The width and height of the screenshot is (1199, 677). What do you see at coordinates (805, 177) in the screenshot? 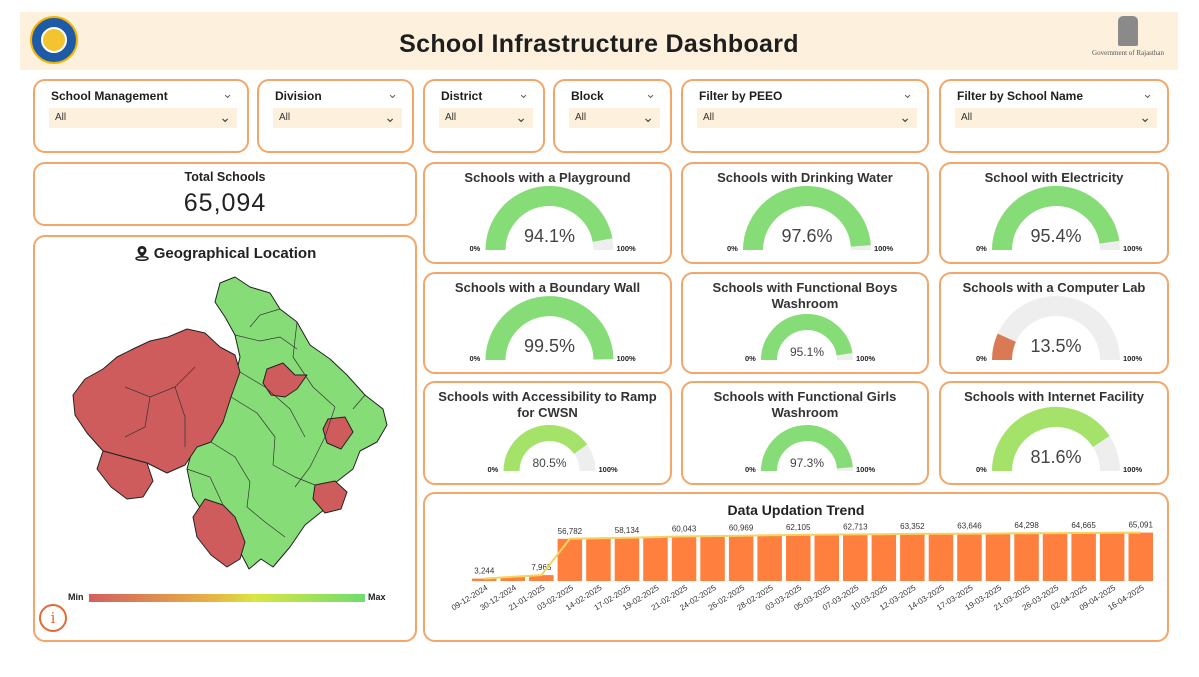
I see `gauge-title: Schools with Drinking Water` at bounding box center [805, 177].